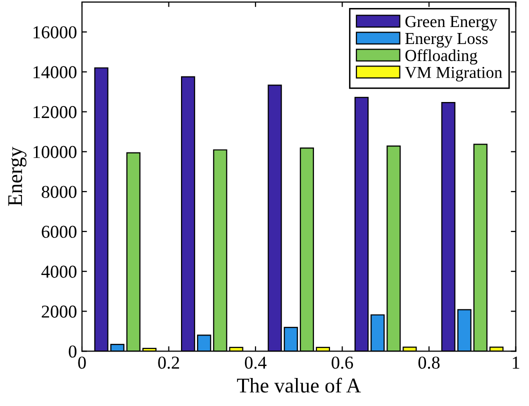 This screenshot has height=406, width=529. What do you see at coordinates (441, 57) in the screenshot?
I see `legend-label: Offloading` at bounding box center [441, 57].